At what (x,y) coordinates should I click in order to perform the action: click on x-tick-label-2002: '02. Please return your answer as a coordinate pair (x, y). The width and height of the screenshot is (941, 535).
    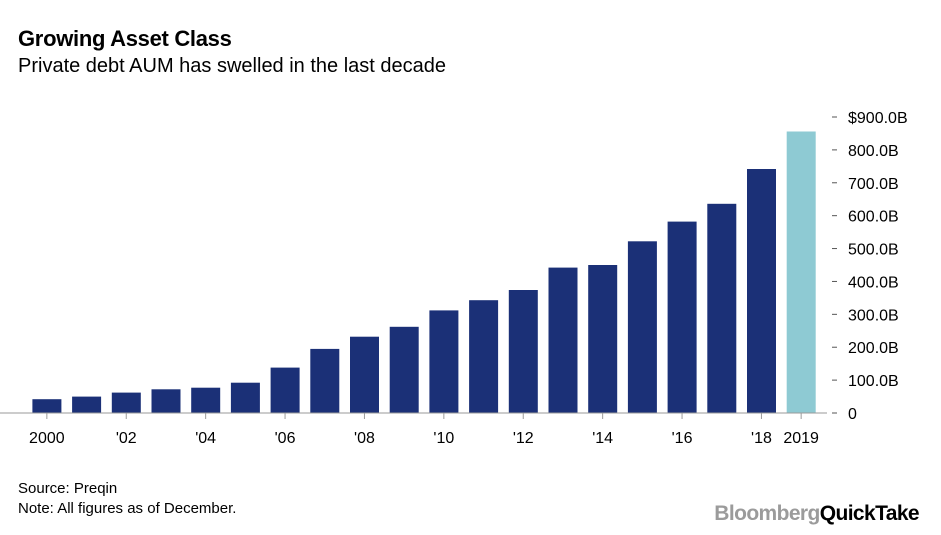
    Looking at the image, I should click on (126, 438).